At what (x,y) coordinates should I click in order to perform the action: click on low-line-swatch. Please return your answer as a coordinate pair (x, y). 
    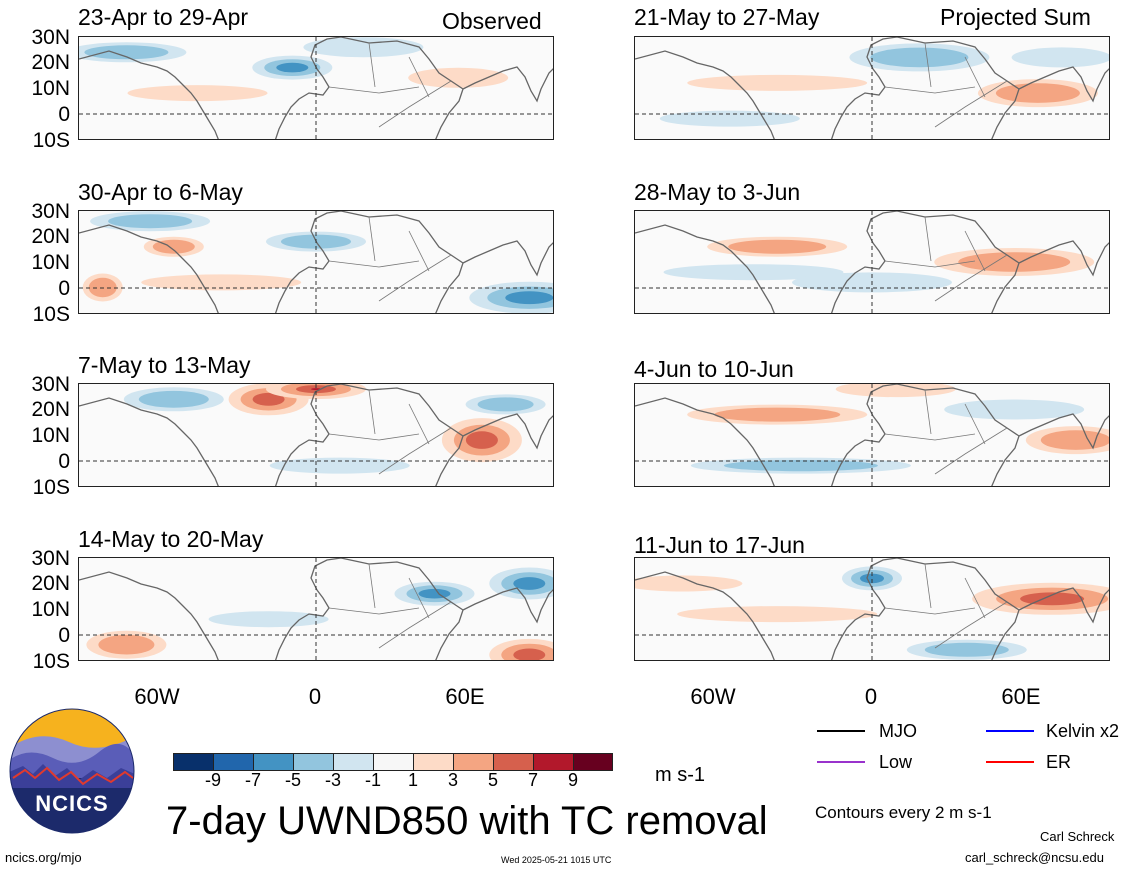
    Looking at the image, I should click on (841, 762).